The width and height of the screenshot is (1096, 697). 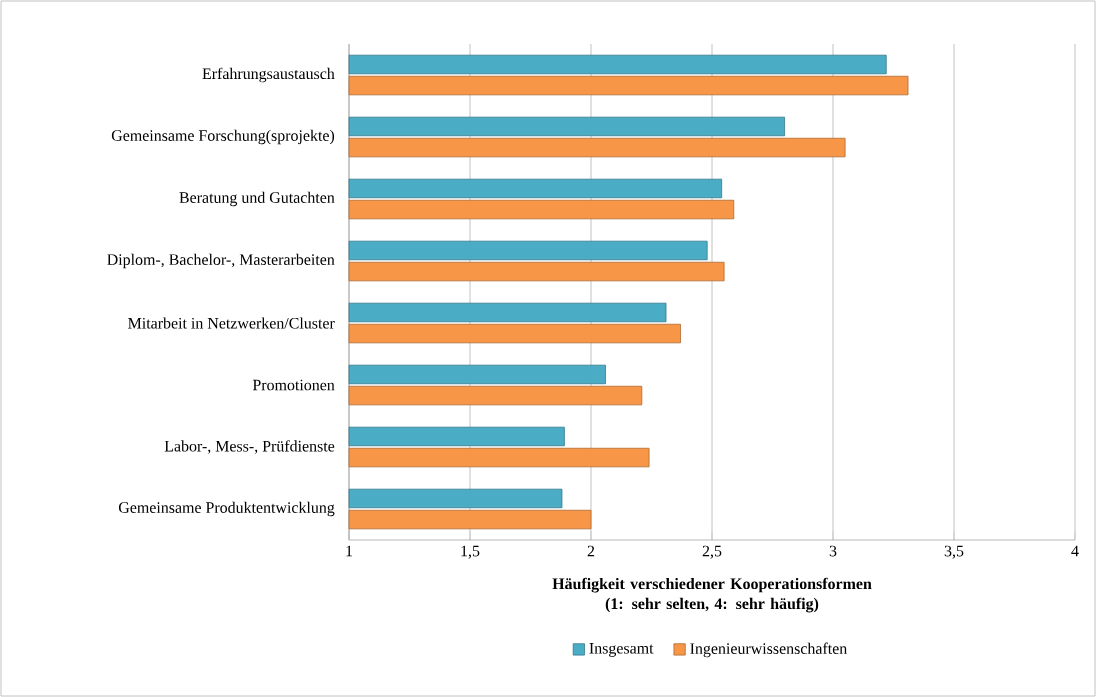 I want to click on y-tick-label: Gemeinsame Produktentwicklung, so click(x=226, y=509).